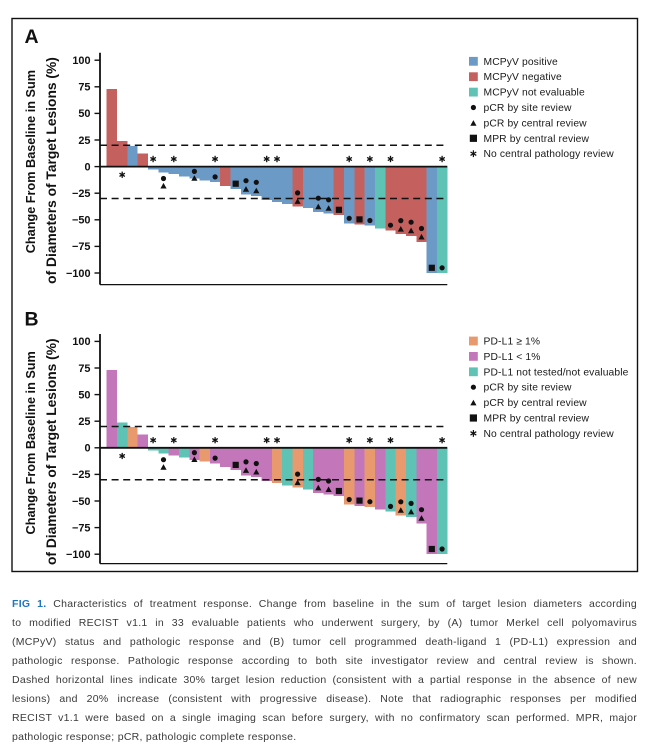 This screenshot has height=748, width=658. Describe the element at coordinates (512, 342) in the screenshot. I see `svg-text: PD-L1 ≥ 1%` at that location.